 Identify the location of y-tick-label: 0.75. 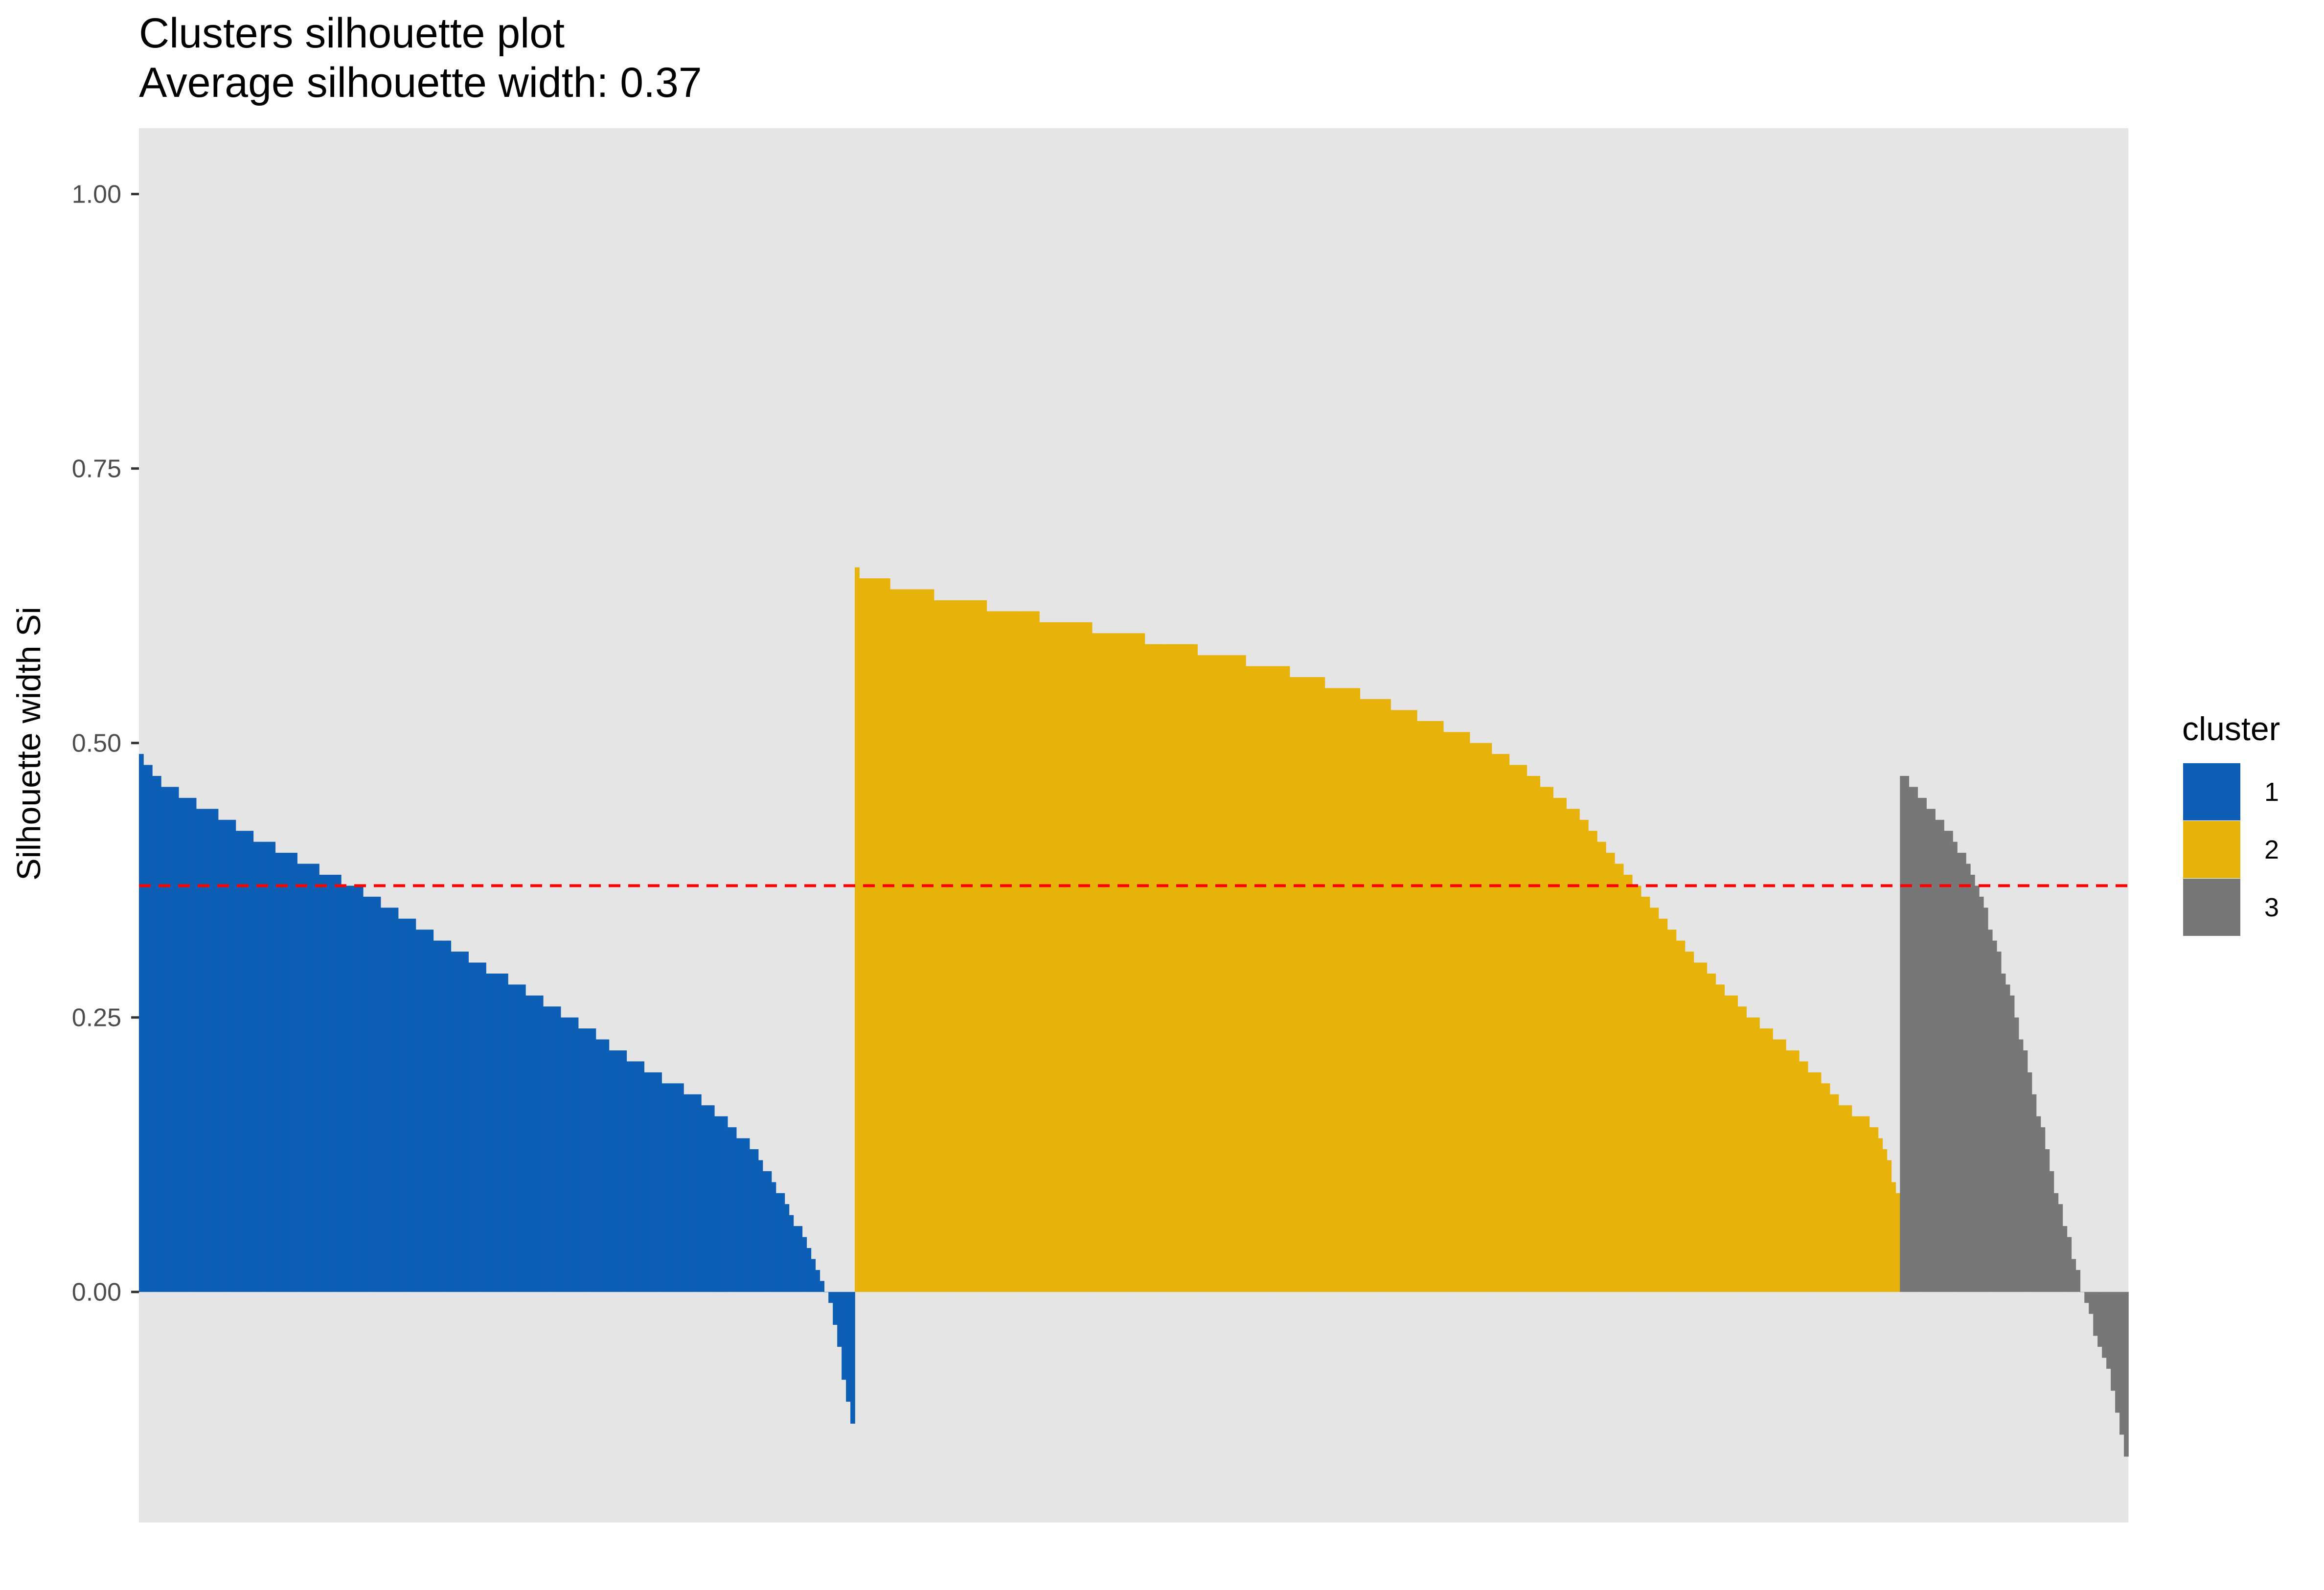
(97, 469).